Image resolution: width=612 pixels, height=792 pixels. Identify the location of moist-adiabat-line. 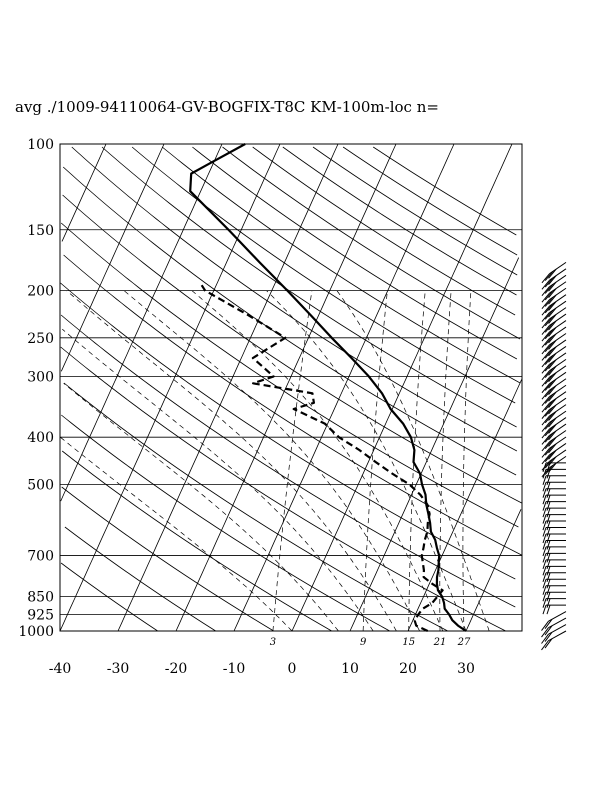
(201, 507).